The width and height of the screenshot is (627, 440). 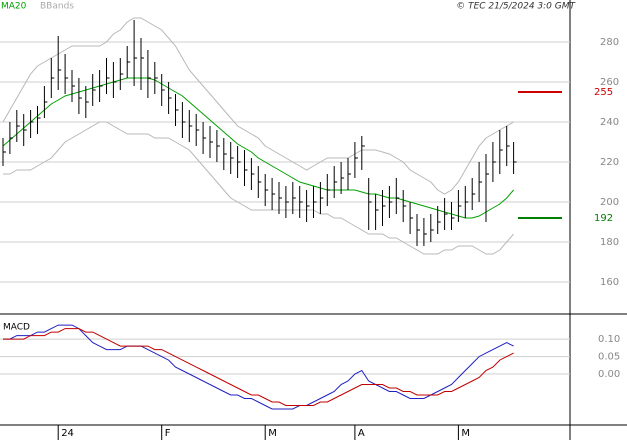 What do you see at coordinates (609, 242) in the screenshot?
I see `y-tick-label: 180` at bounding box center [609, 242].